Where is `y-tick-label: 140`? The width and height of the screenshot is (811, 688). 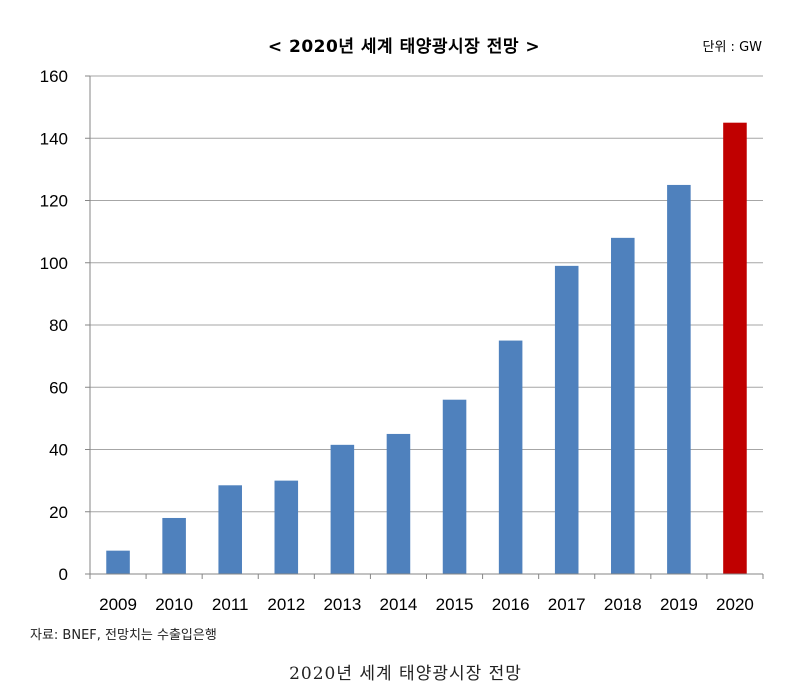 y-tick-label: 140 is located at coordinates (54, 138).